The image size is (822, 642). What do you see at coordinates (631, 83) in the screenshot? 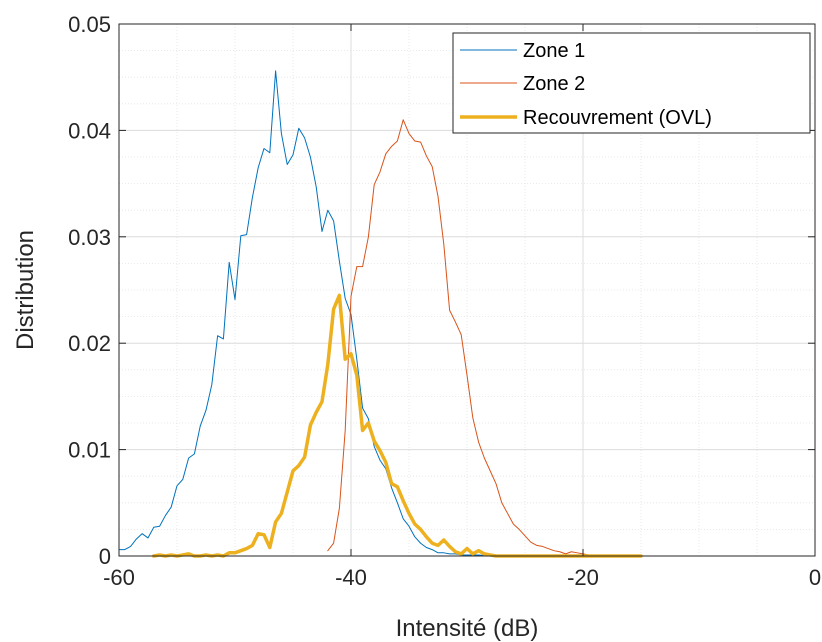
I see `legend: Zone 1 Zone 2 Recouvrement (OVL)` at bounding box center [631, 83].